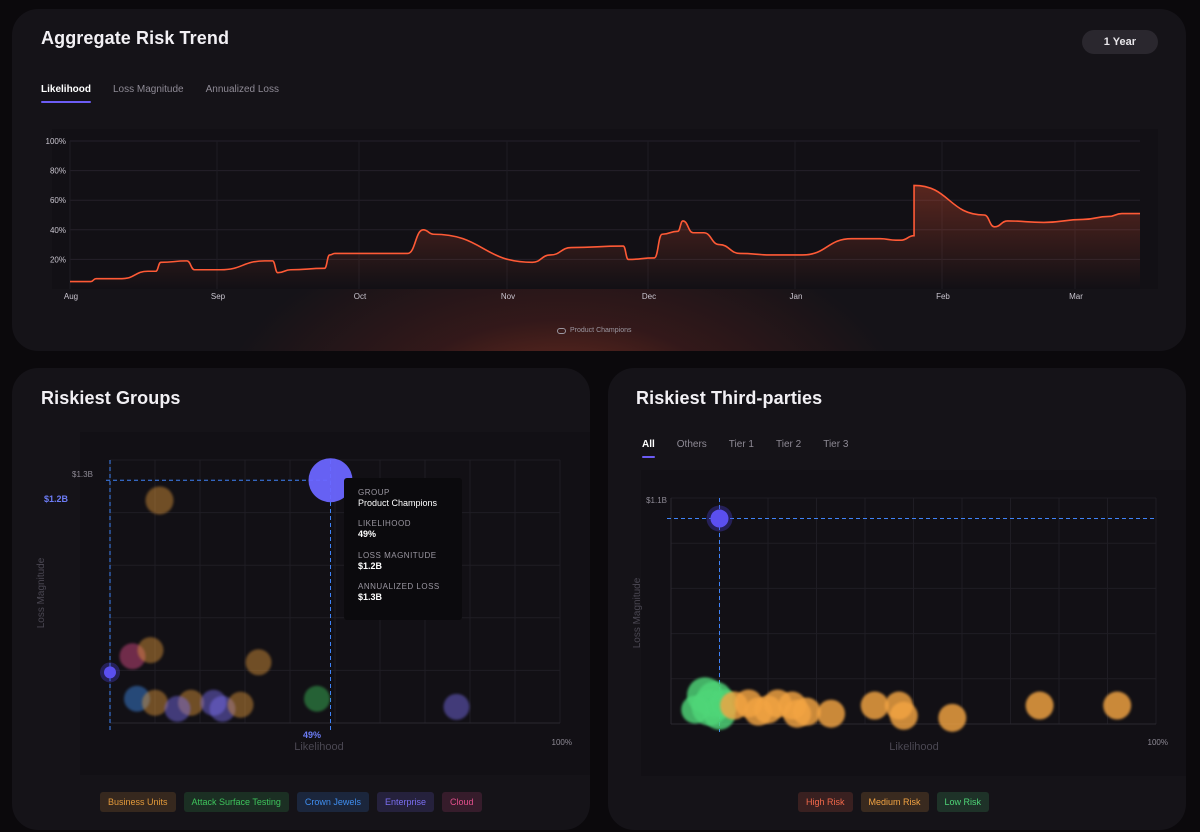 The width and height of the screenshot is (1200, 832). I want to click on tab-likelihood: Likelihood, so click(66, 93).